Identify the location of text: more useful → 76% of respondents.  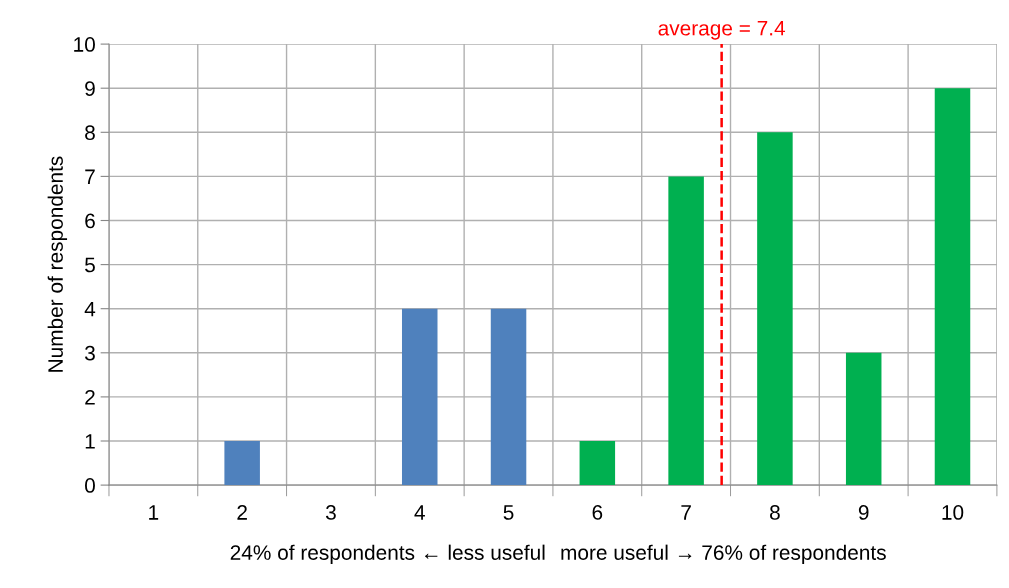
(723, 554).